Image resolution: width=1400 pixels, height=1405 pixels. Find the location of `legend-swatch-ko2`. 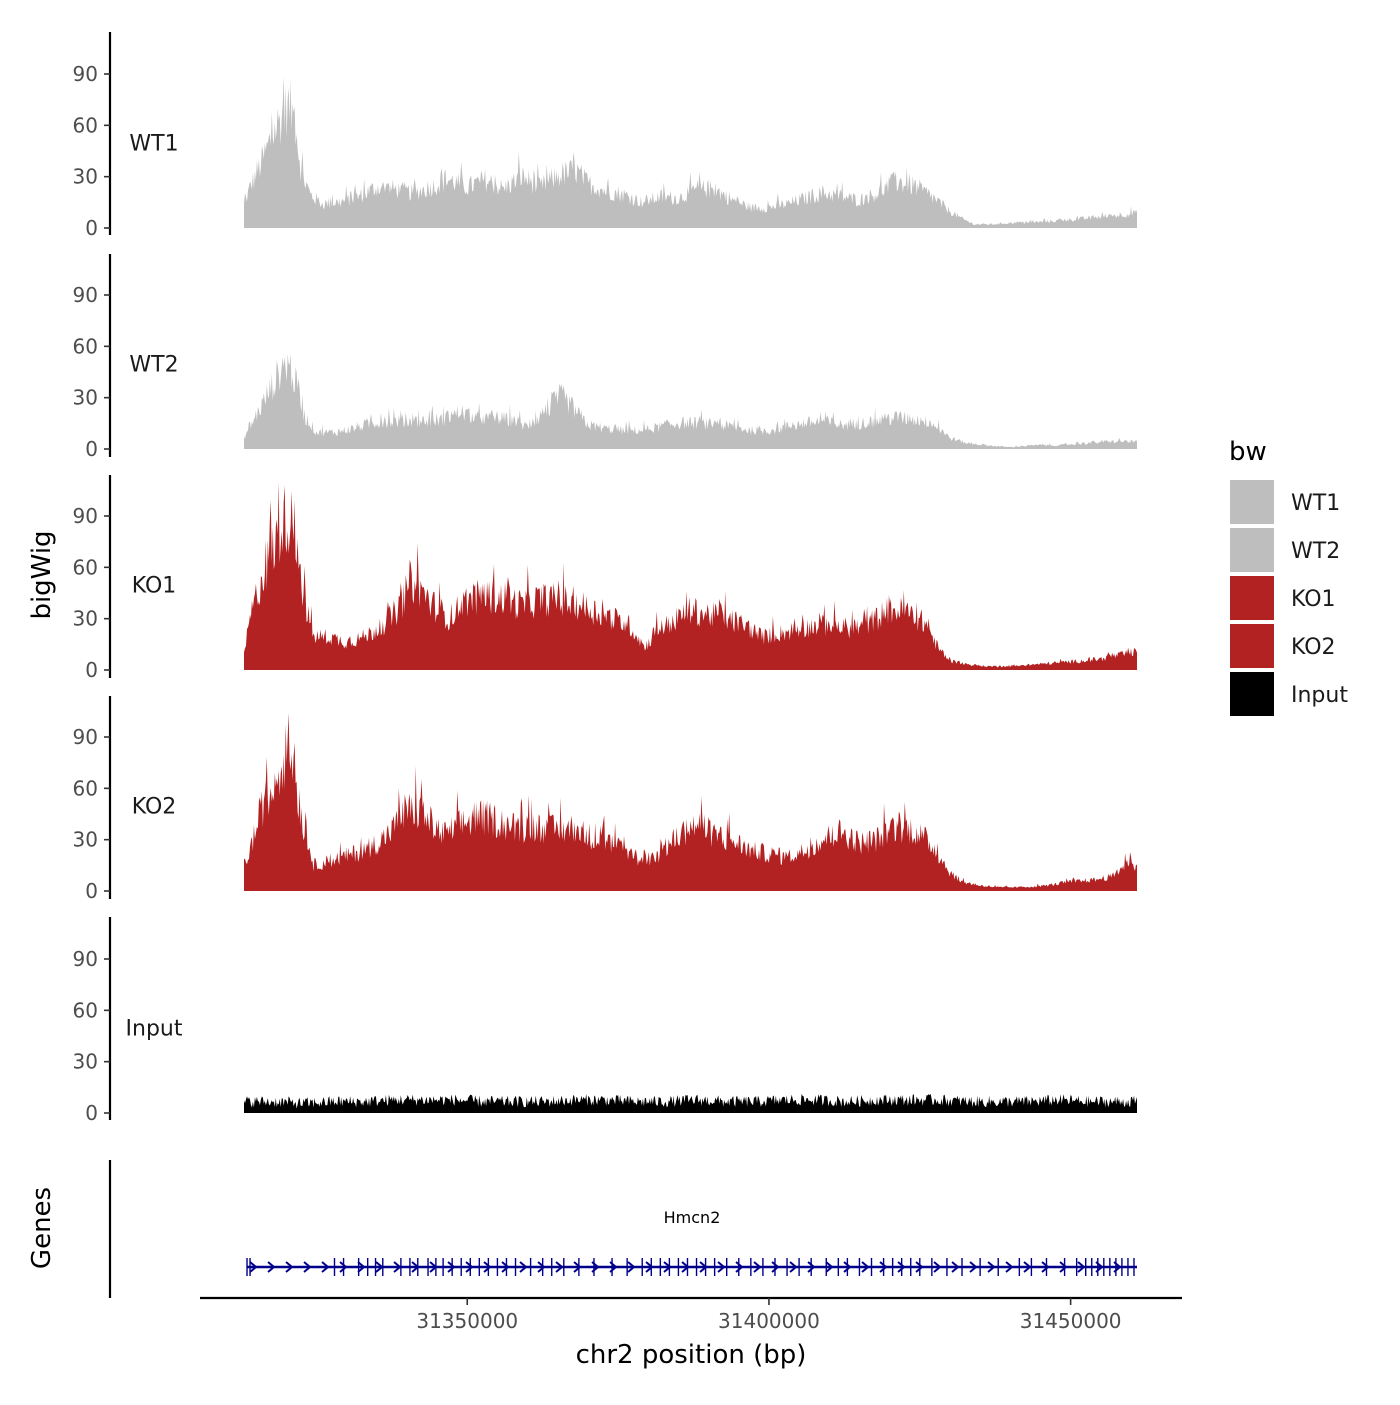

legend-swatch-ko2 is located at coordinates (1252, 646).